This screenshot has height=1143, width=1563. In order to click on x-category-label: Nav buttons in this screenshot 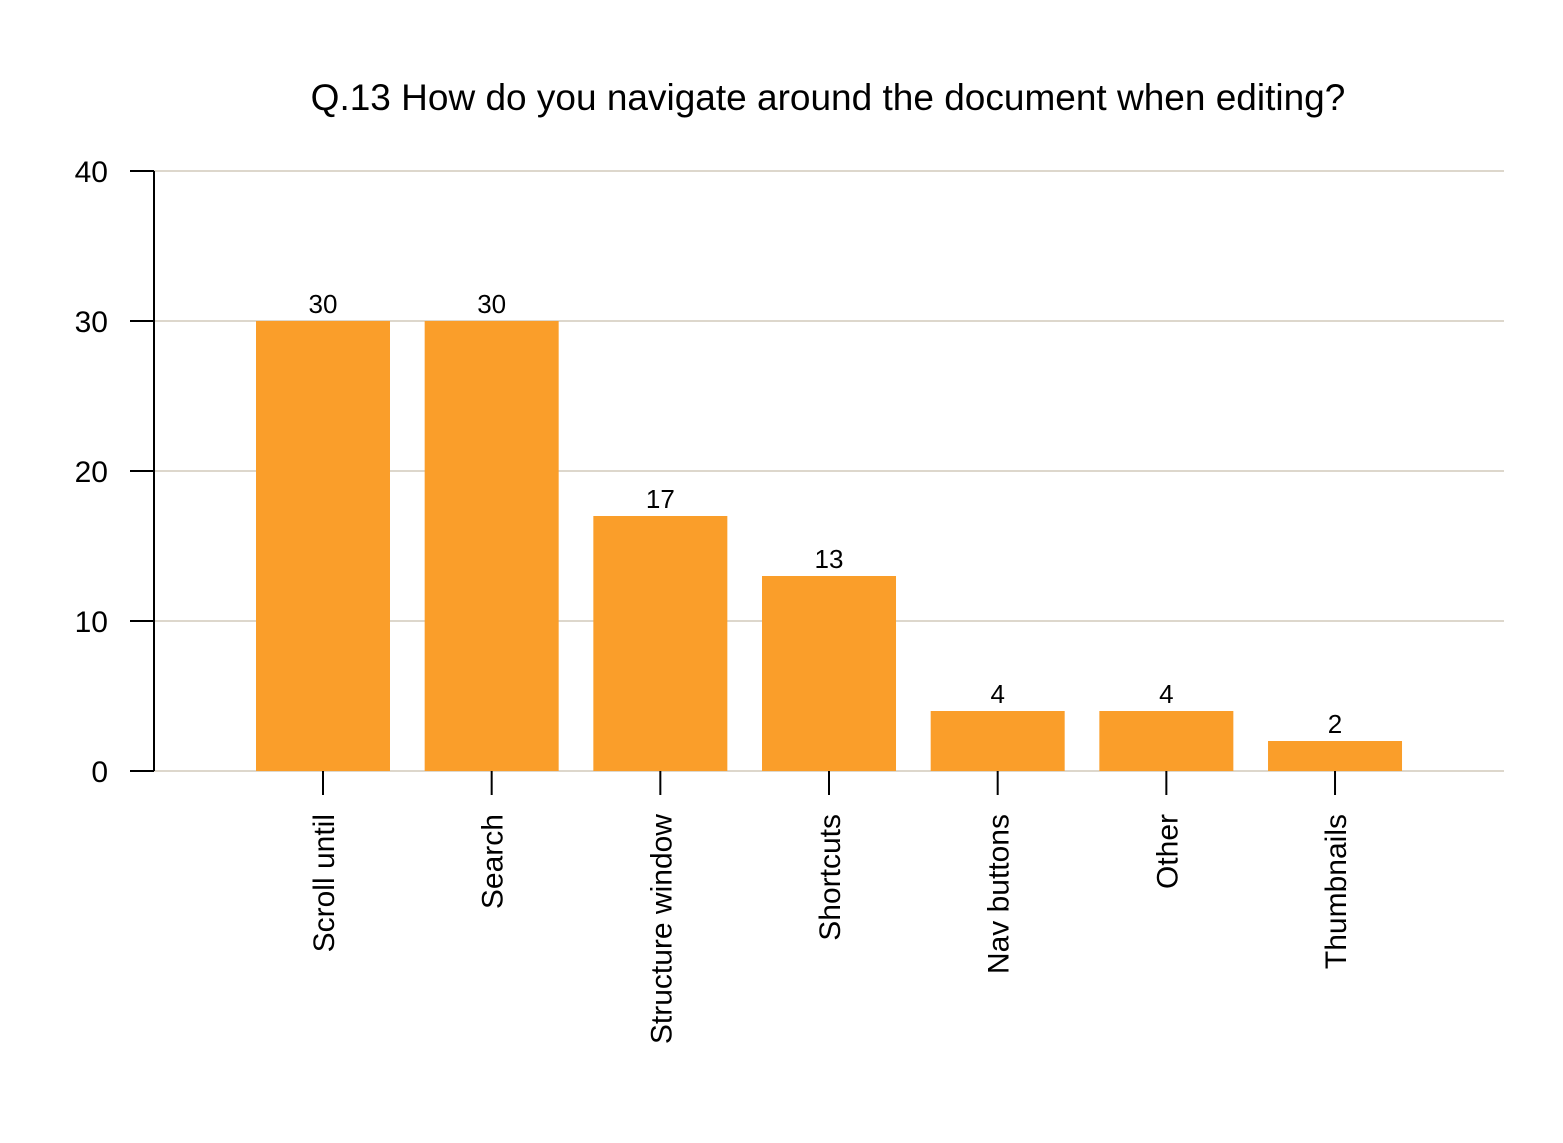, I will do `click(999, 894)`.